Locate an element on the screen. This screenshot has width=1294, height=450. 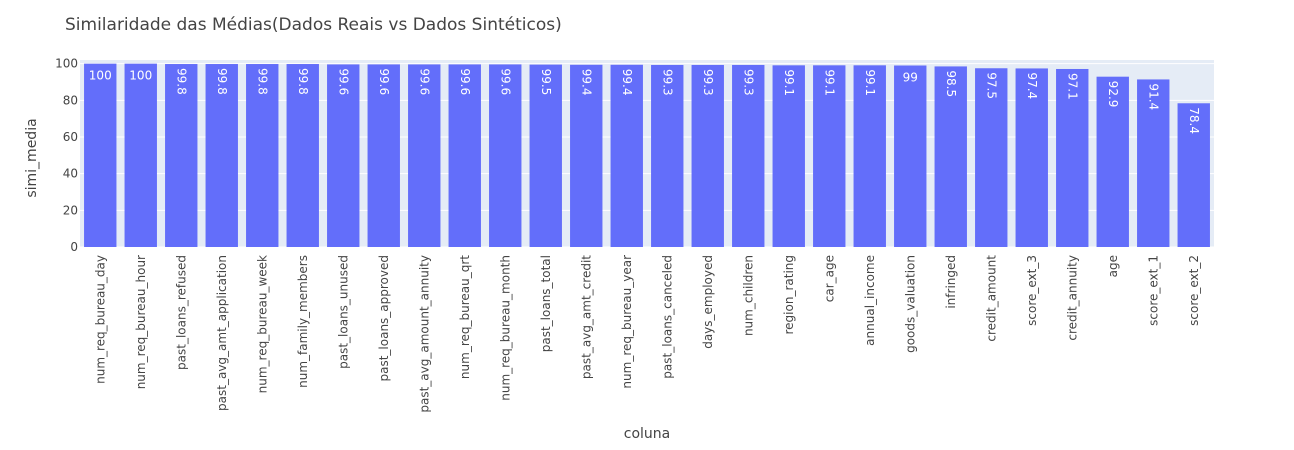
y-tick-label: 80 is located at coordinates (70, 100).